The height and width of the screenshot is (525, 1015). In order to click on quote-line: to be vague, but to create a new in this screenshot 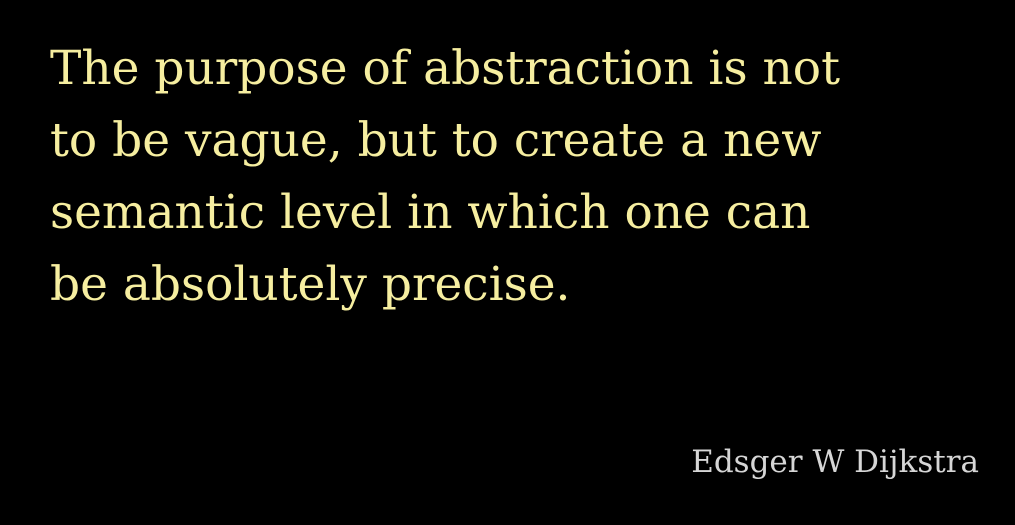, I will do `click(436, 140)`.